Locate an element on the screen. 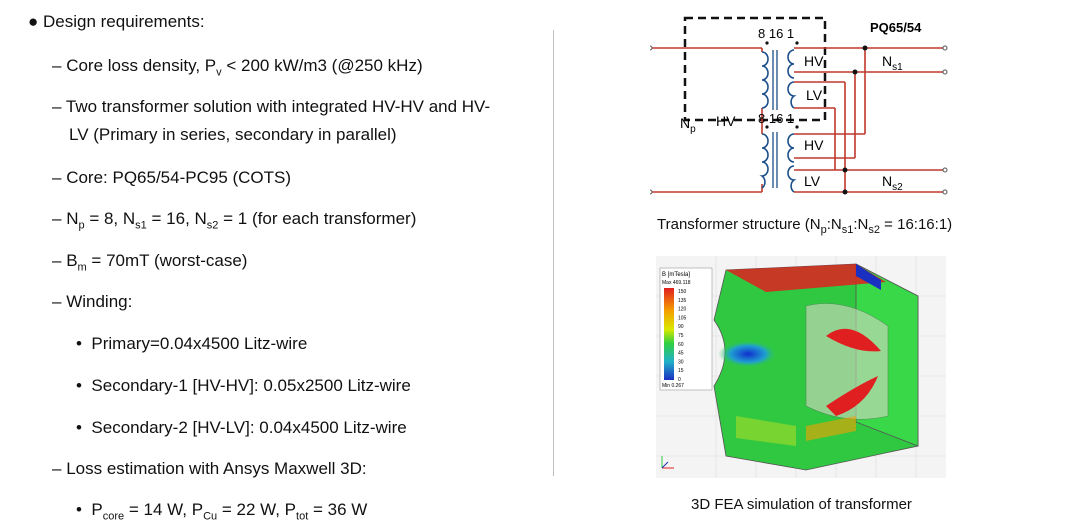 The image size is (1080, 526). hv-upper-label: HV is located at coordinates (814, 61).